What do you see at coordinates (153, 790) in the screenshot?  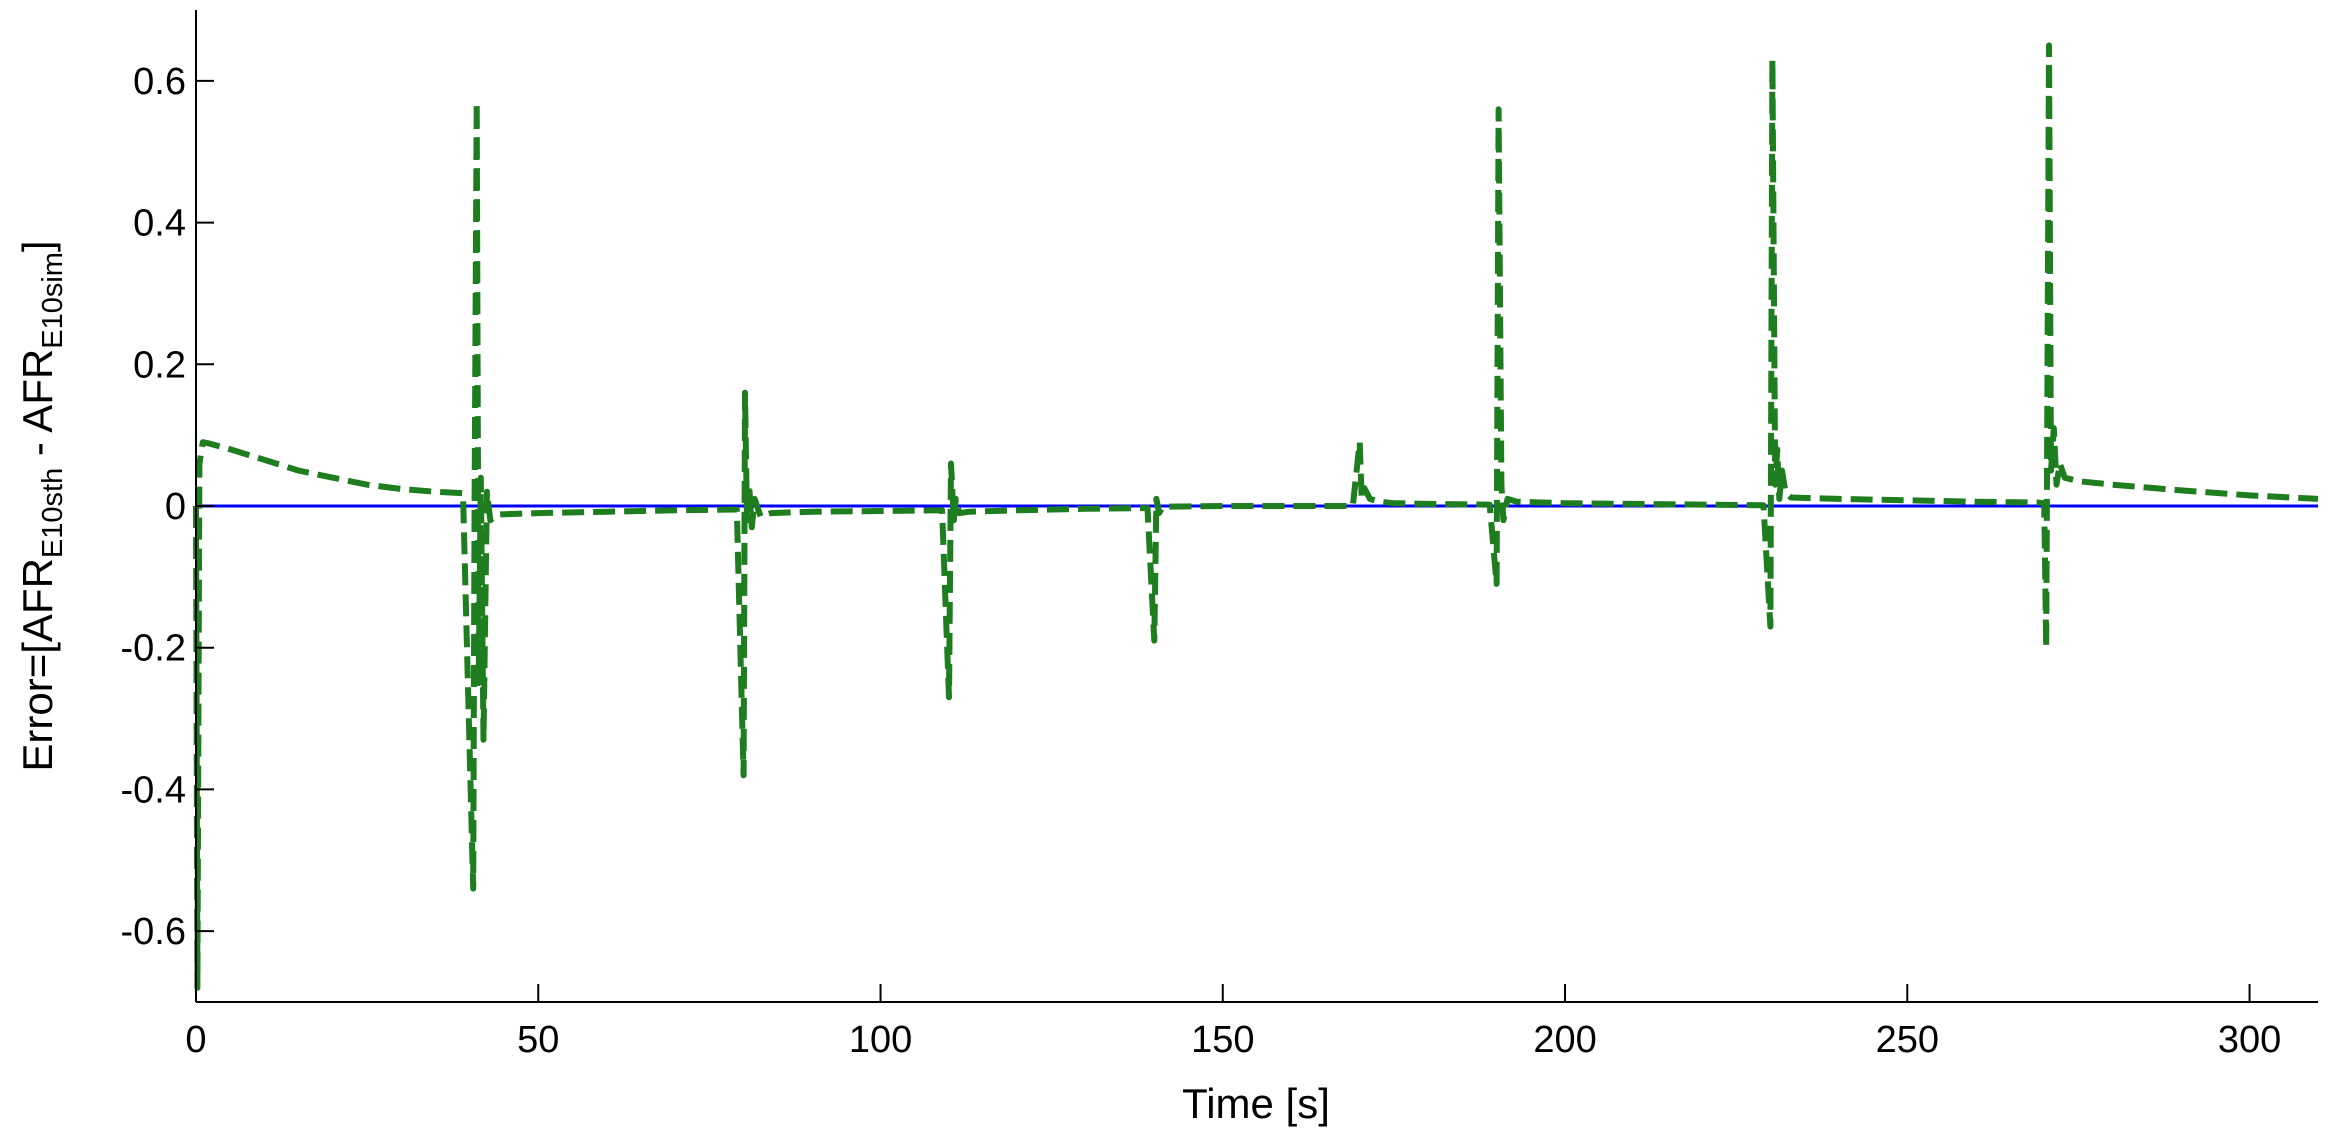 I see `y-tick-label: -0.4` at bounding box center [153, 790].